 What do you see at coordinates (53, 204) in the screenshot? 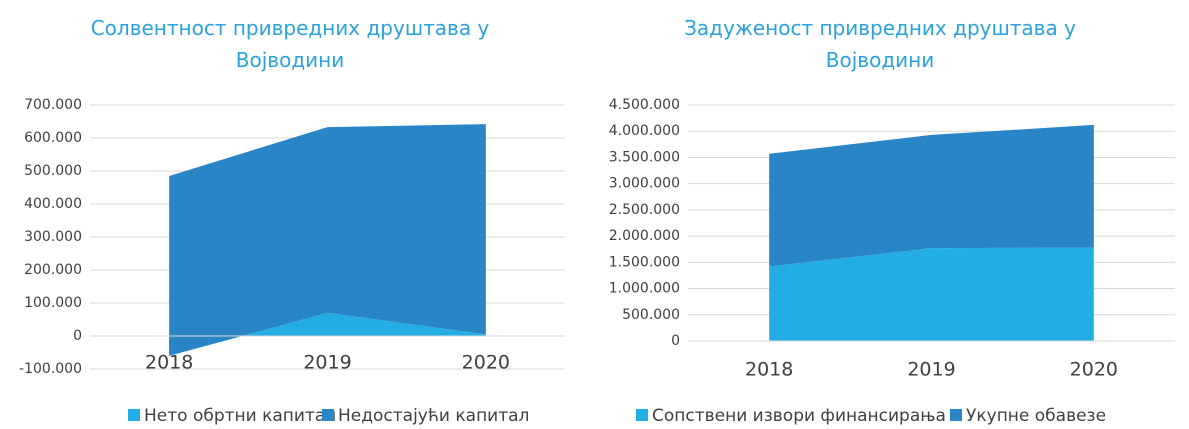
I see `y-tick-label: 400.000` at bounding box center [53, 204].